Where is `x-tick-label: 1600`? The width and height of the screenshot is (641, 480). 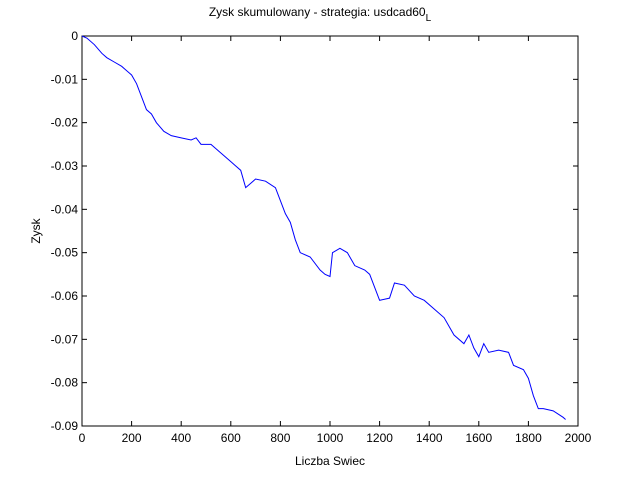
x-tick-label: 1600 is located at coordinates (478, 438).